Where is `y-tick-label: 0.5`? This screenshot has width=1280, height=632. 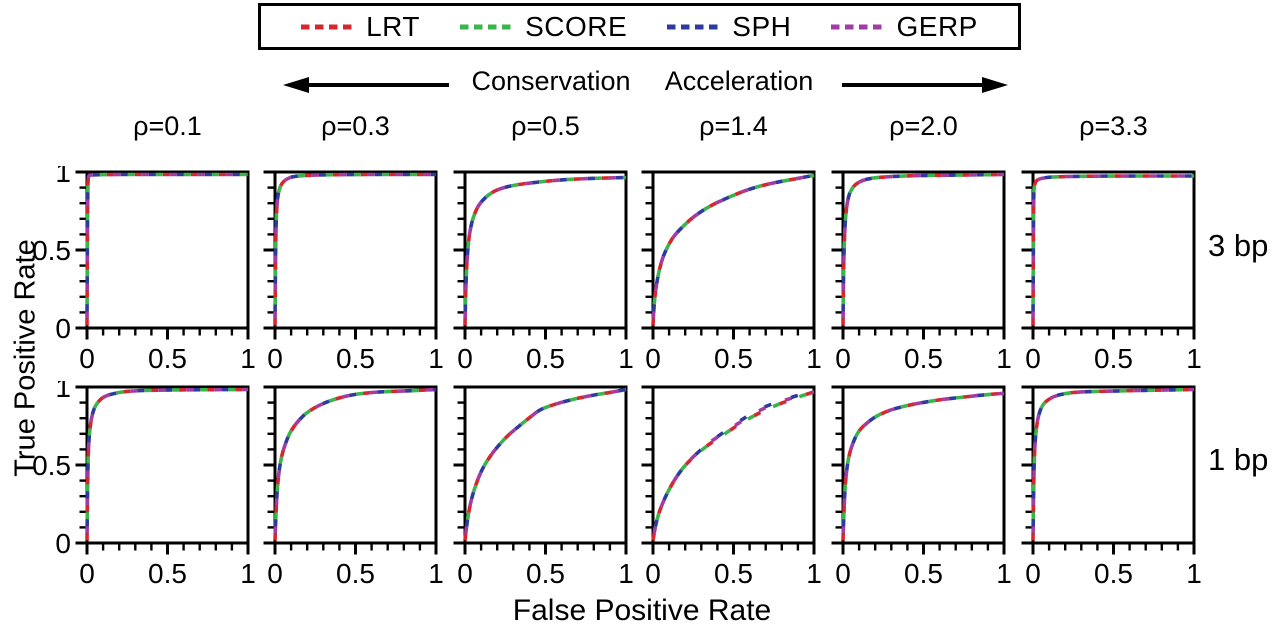 y-tick-label: 0.5 is located at coordinates (51, 465).